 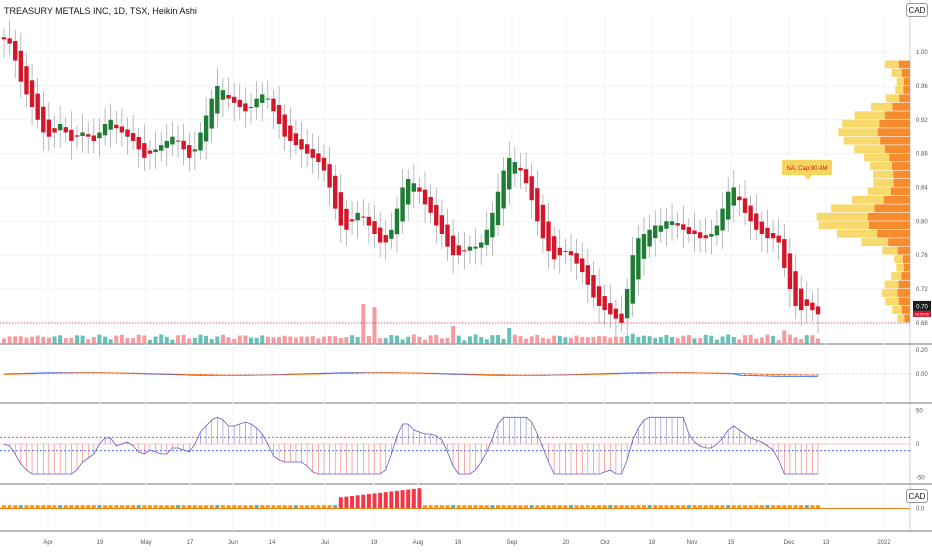 I want to click on y-tick-label: 0.96, so click(x=922, y=87).